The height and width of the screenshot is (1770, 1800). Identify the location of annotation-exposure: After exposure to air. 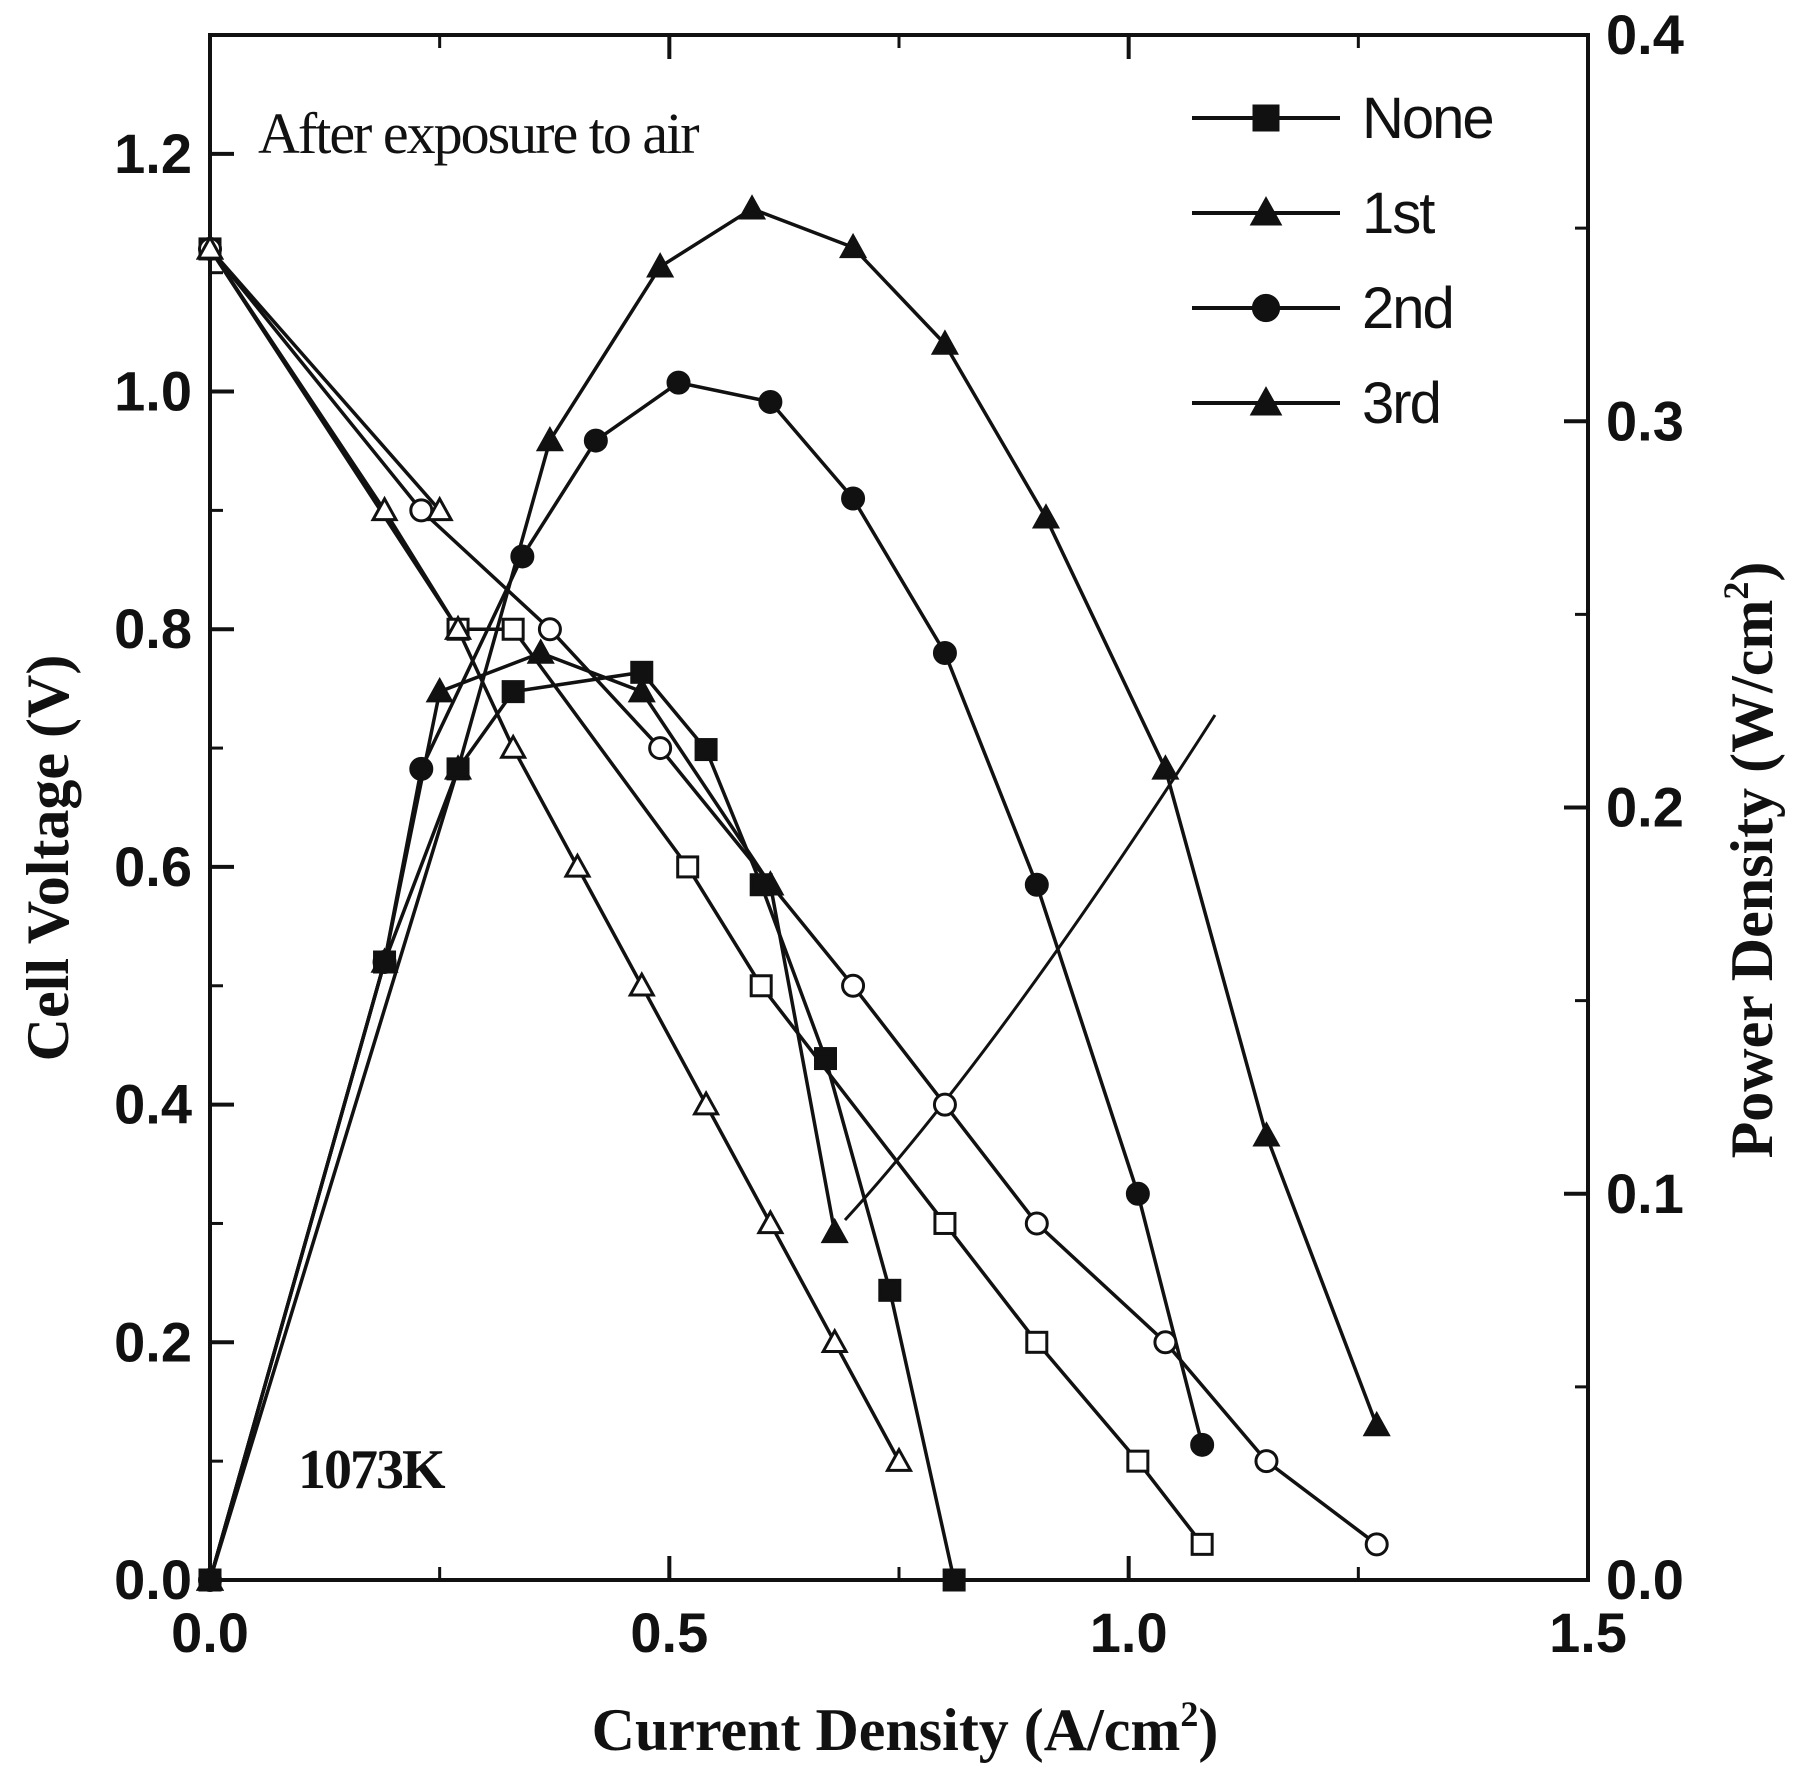
(478, 133).